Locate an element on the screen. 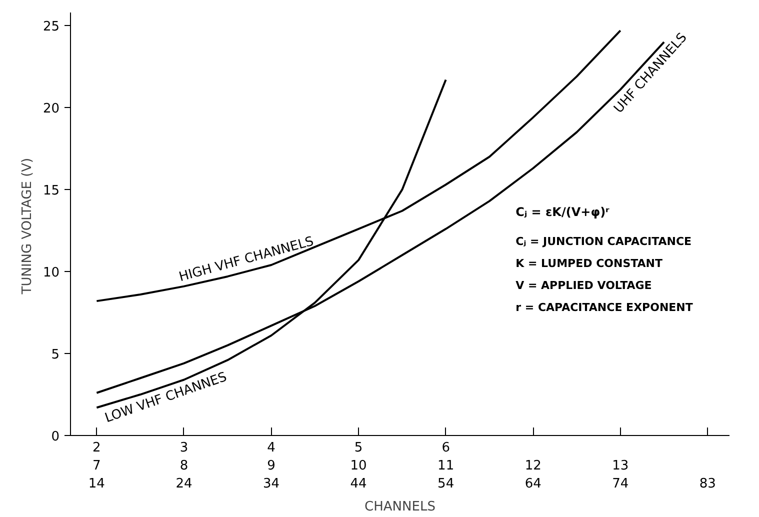  y-tick-label: 0 is located at coordinates (55, 437).